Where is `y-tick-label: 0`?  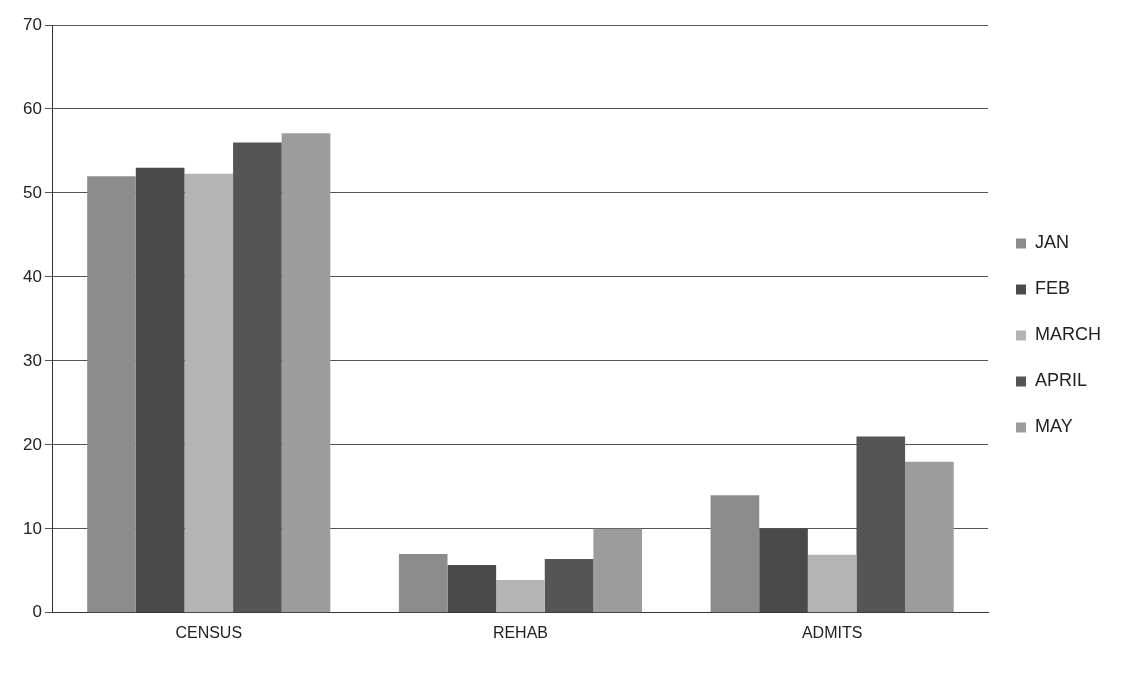 y-tick-label: 0 is located at coordinates (37, 612).